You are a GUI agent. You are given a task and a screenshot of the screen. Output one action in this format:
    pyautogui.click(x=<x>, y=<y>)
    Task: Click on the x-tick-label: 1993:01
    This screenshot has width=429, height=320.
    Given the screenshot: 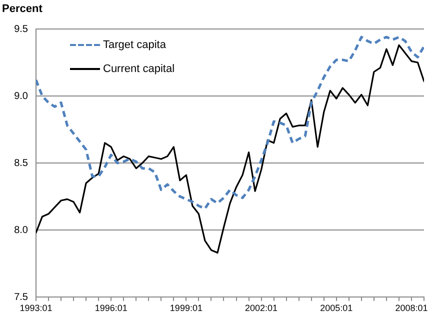 What is the action you would take?
    pyautogui.click(x=36, y=307)
    